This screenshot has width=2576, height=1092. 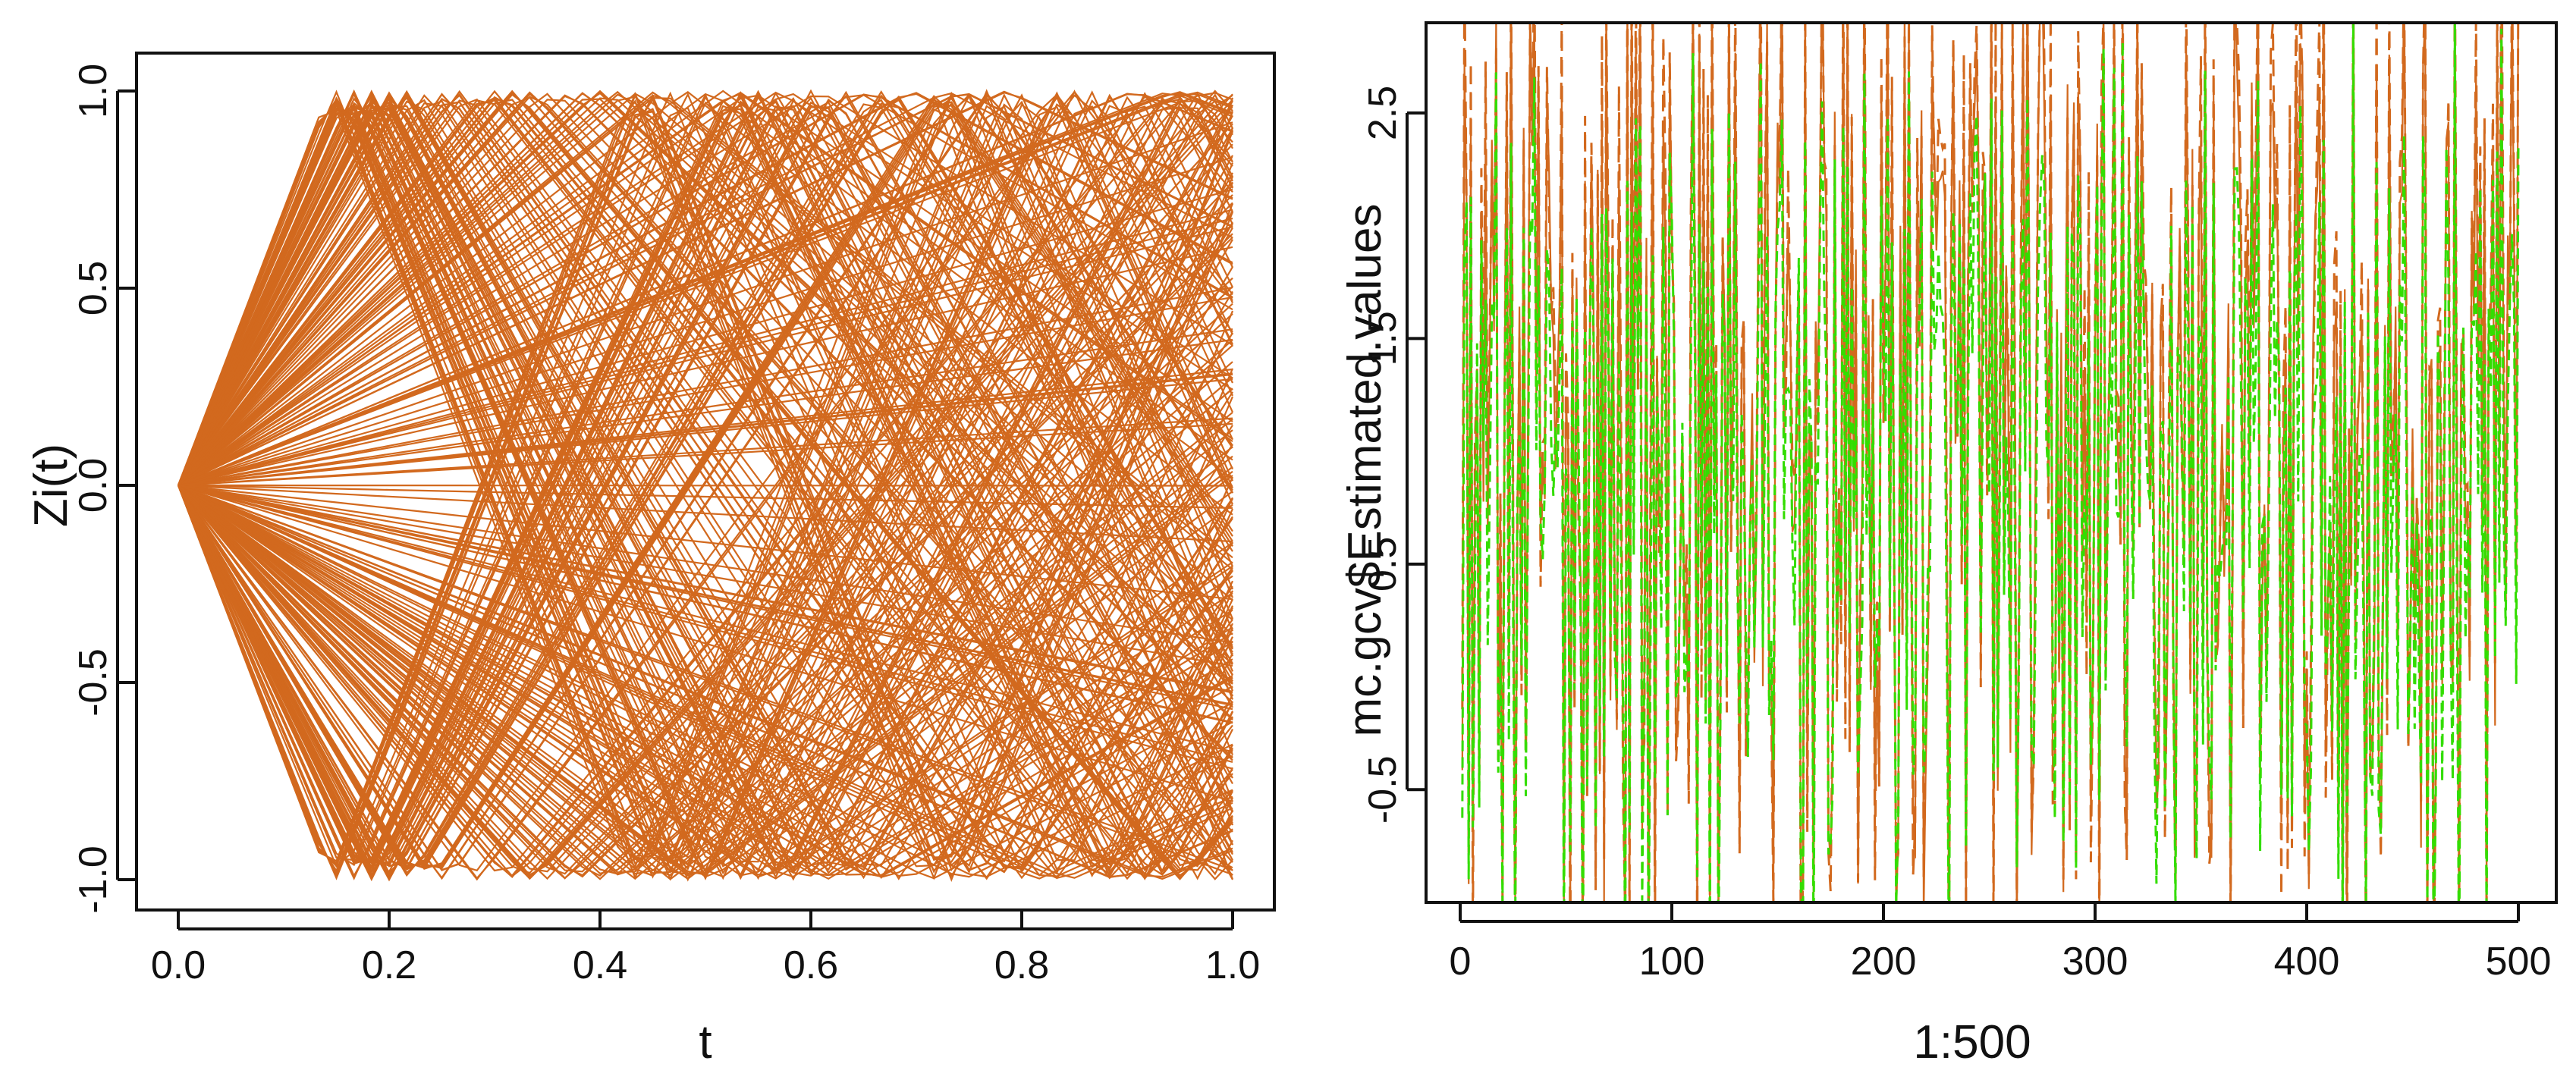 What do you see at coordinates (705, 1042) in the screenshot?
I see `plot1-x-label: t` at bounding box center [705, 1042].